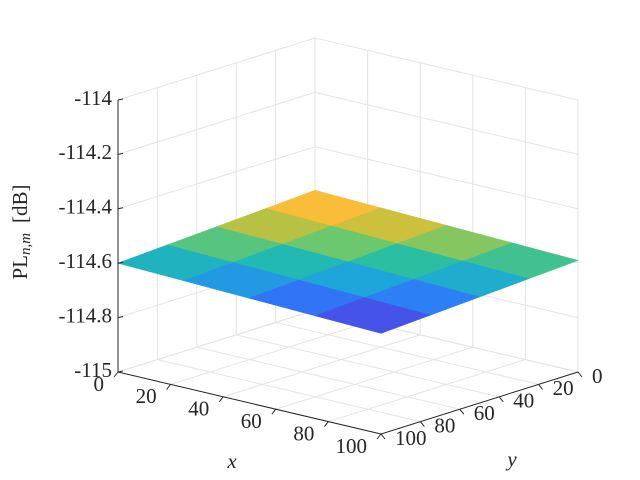 This screenshot has height=480, width=640. I want to click on y-axis-label: y, so click(511, 459).